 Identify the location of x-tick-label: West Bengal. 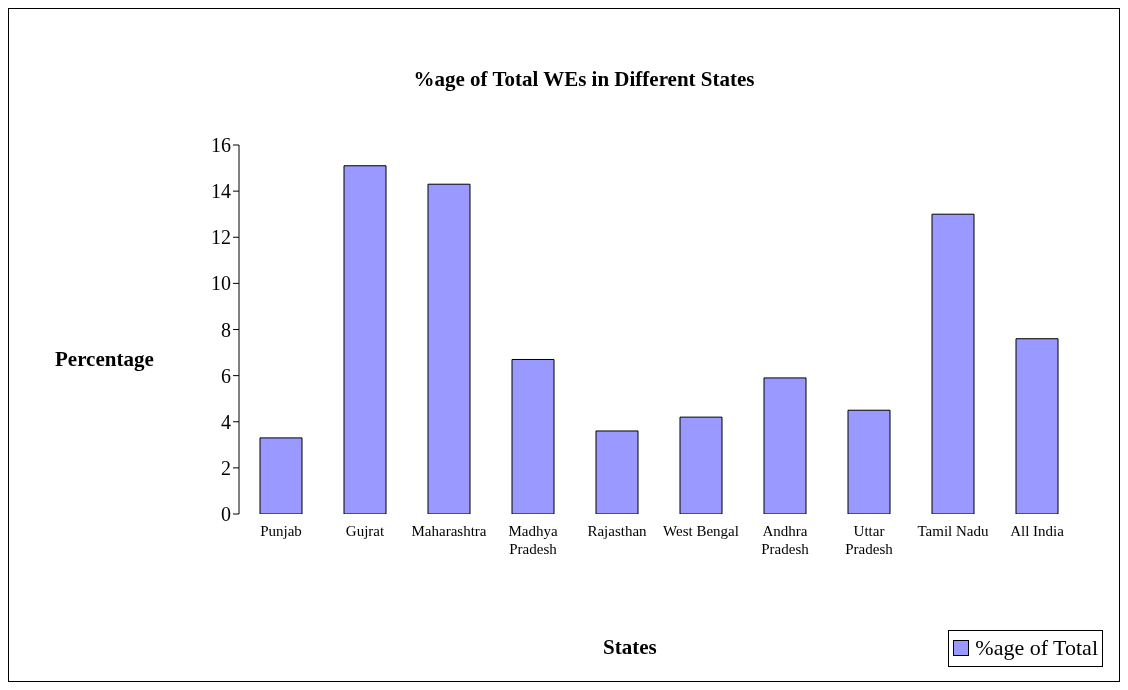
(701, 531).